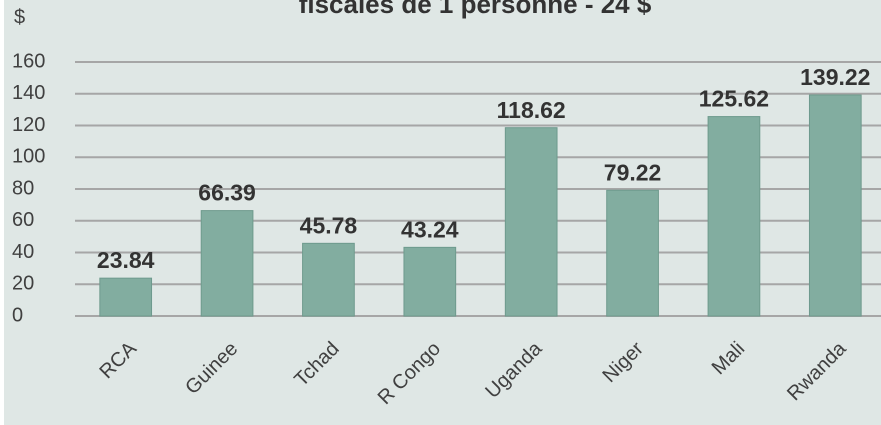 The width and height of the screenshot is (881, 425). What do you see at coordinates (329, 225) in the screenshot?
I see `data-label: 45.78` at bounding box center [329, 225].